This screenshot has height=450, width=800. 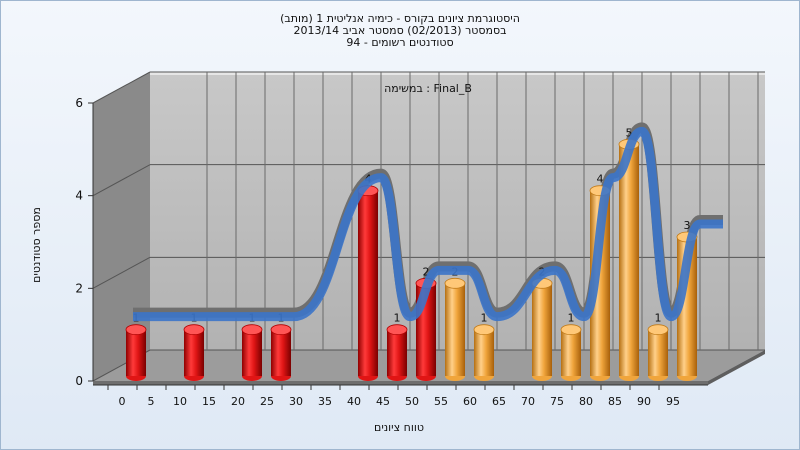 I want to click on x-tick-label: 55, so click(x=441, y=401).